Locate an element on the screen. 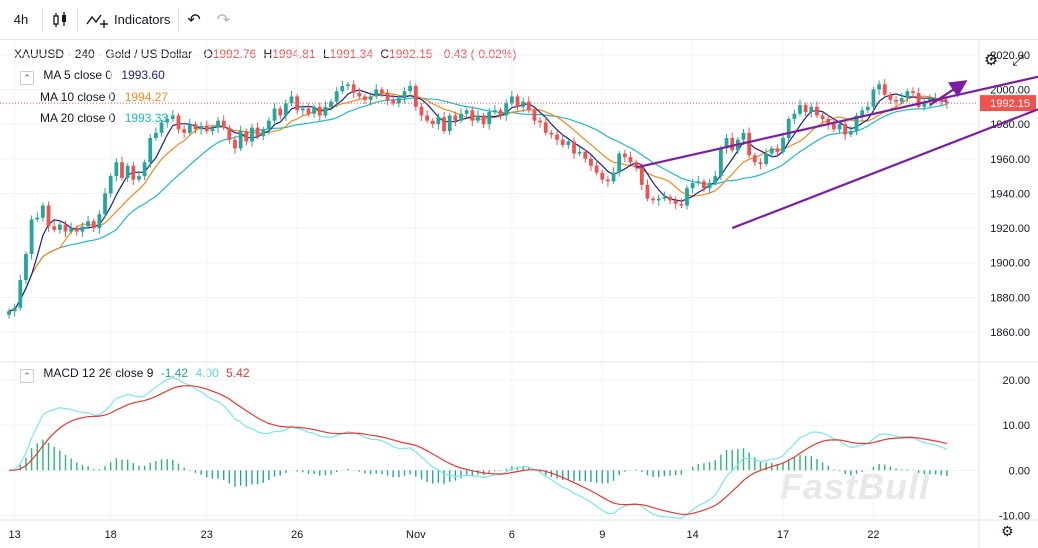  redo-button: ↷ is located at coordinates (223, 20).